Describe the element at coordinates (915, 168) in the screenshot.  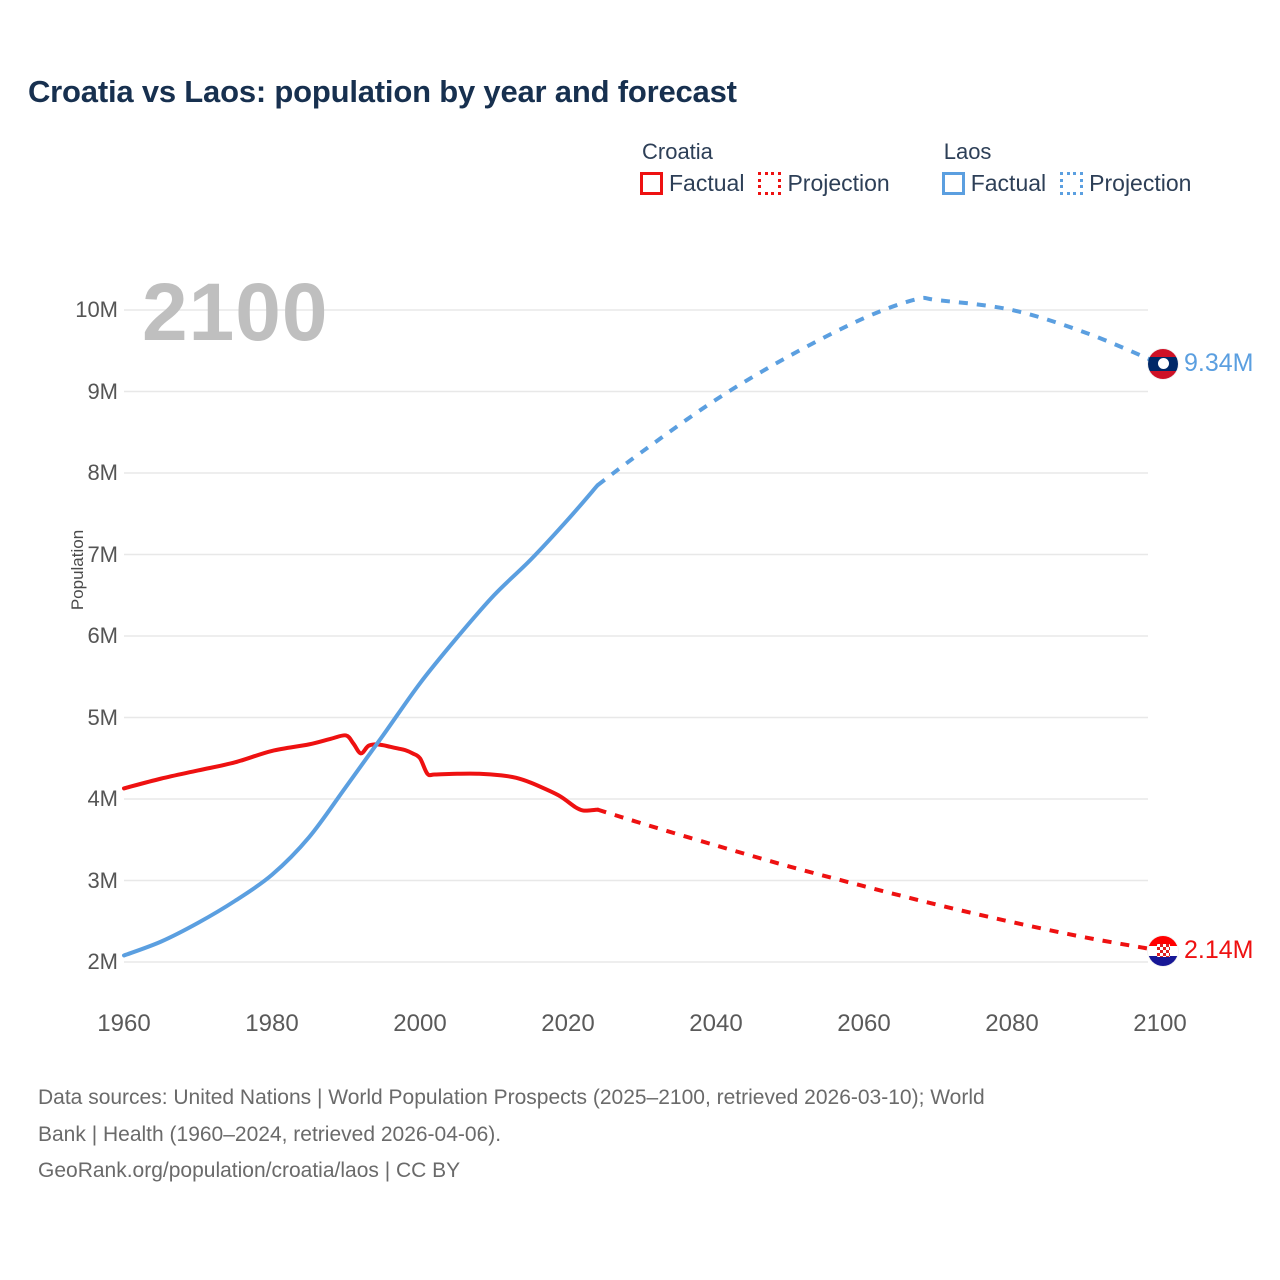
I see `chart-legend: Croatia Factual Projection Laos Factual` at that location.